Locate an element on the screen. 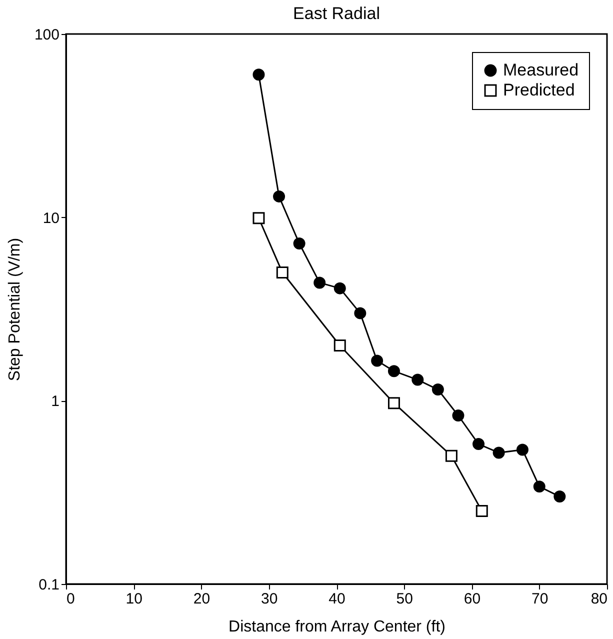 Image resolution: width=613 pixels, height=639 pixels. x-tick-label: 30 is located at coordinates (269, 599).